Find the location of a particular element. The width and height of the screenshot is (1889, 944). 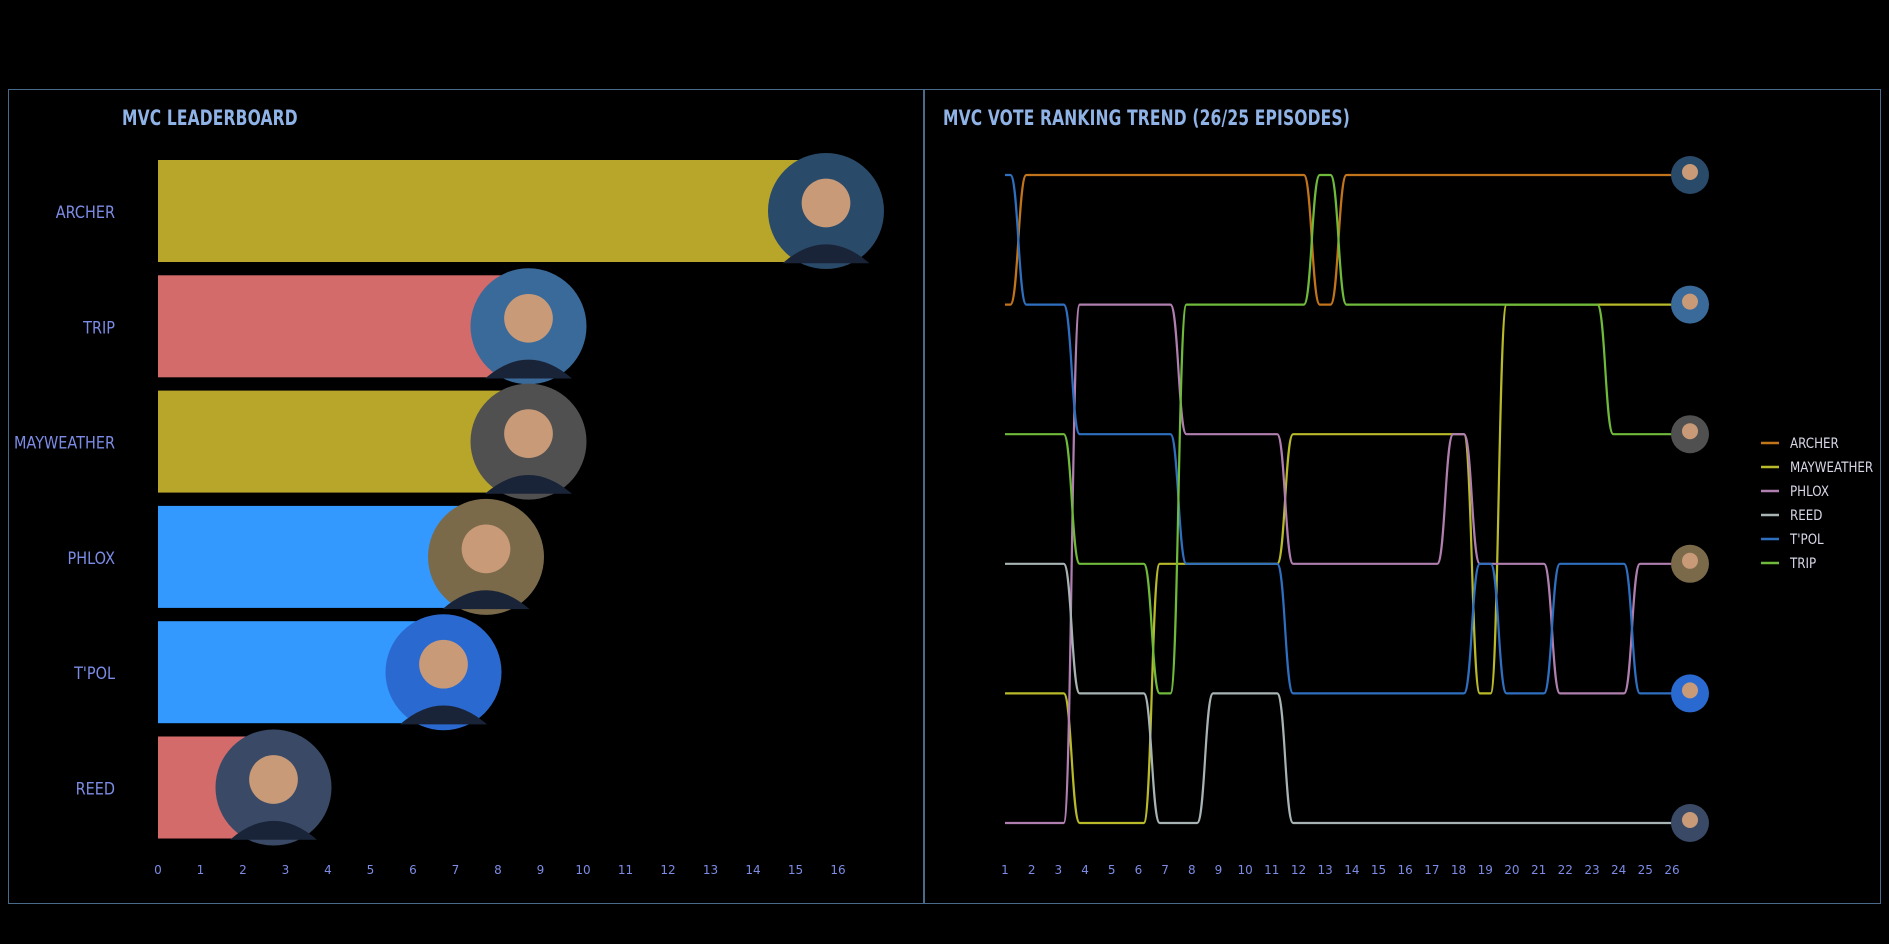

bar-group-t-pol: T'POL is located at coordinates (287, 672).